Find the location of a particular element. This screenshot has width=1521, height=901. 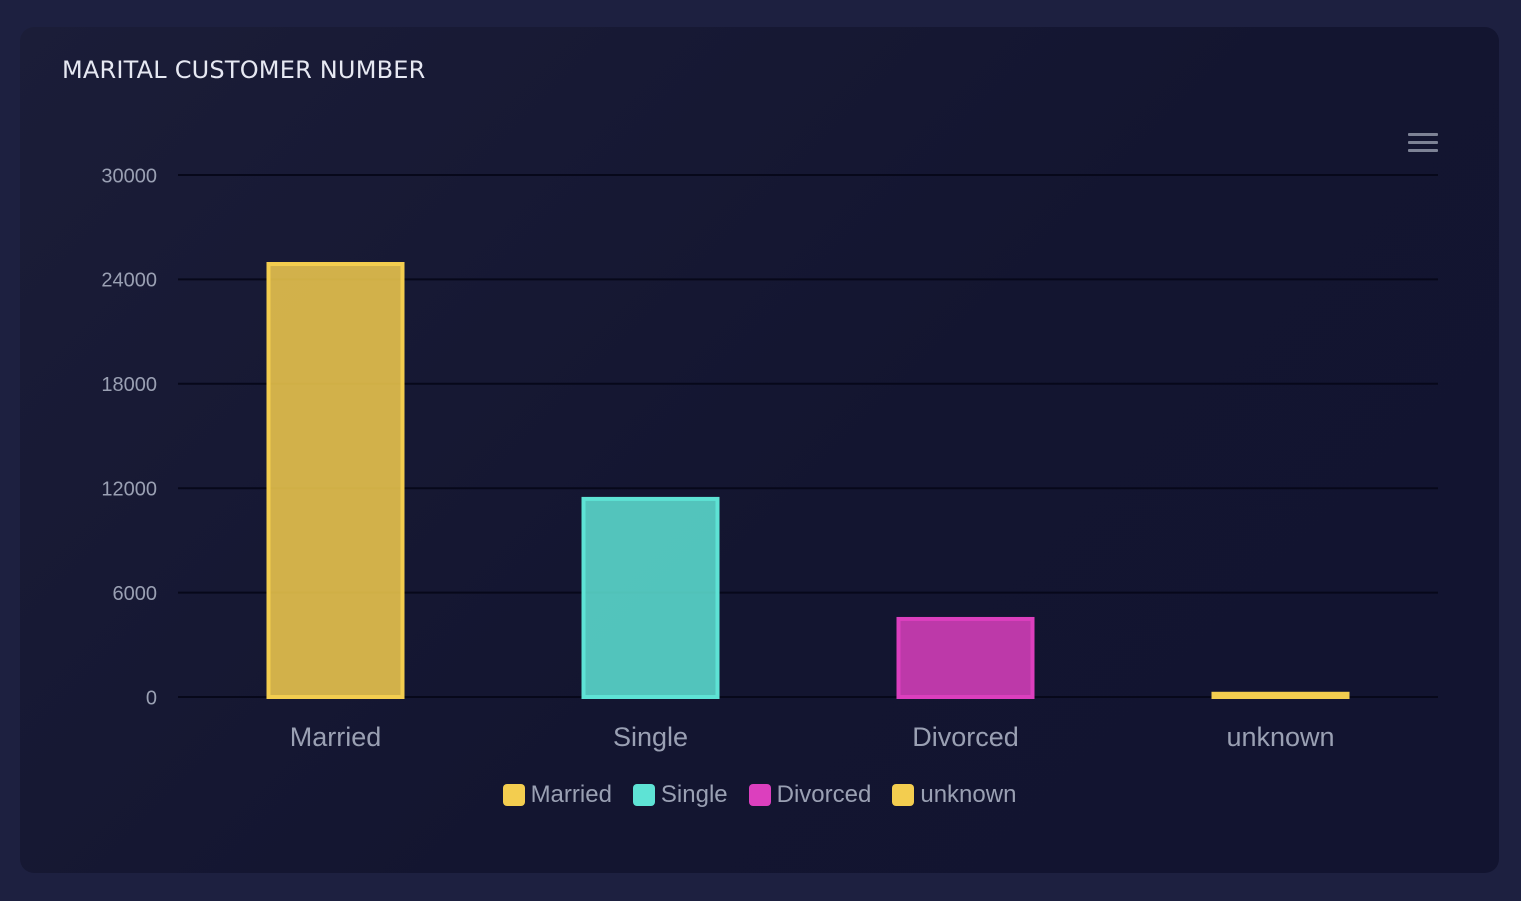

legend-item-single: Single is located at coordinates (680, 795).